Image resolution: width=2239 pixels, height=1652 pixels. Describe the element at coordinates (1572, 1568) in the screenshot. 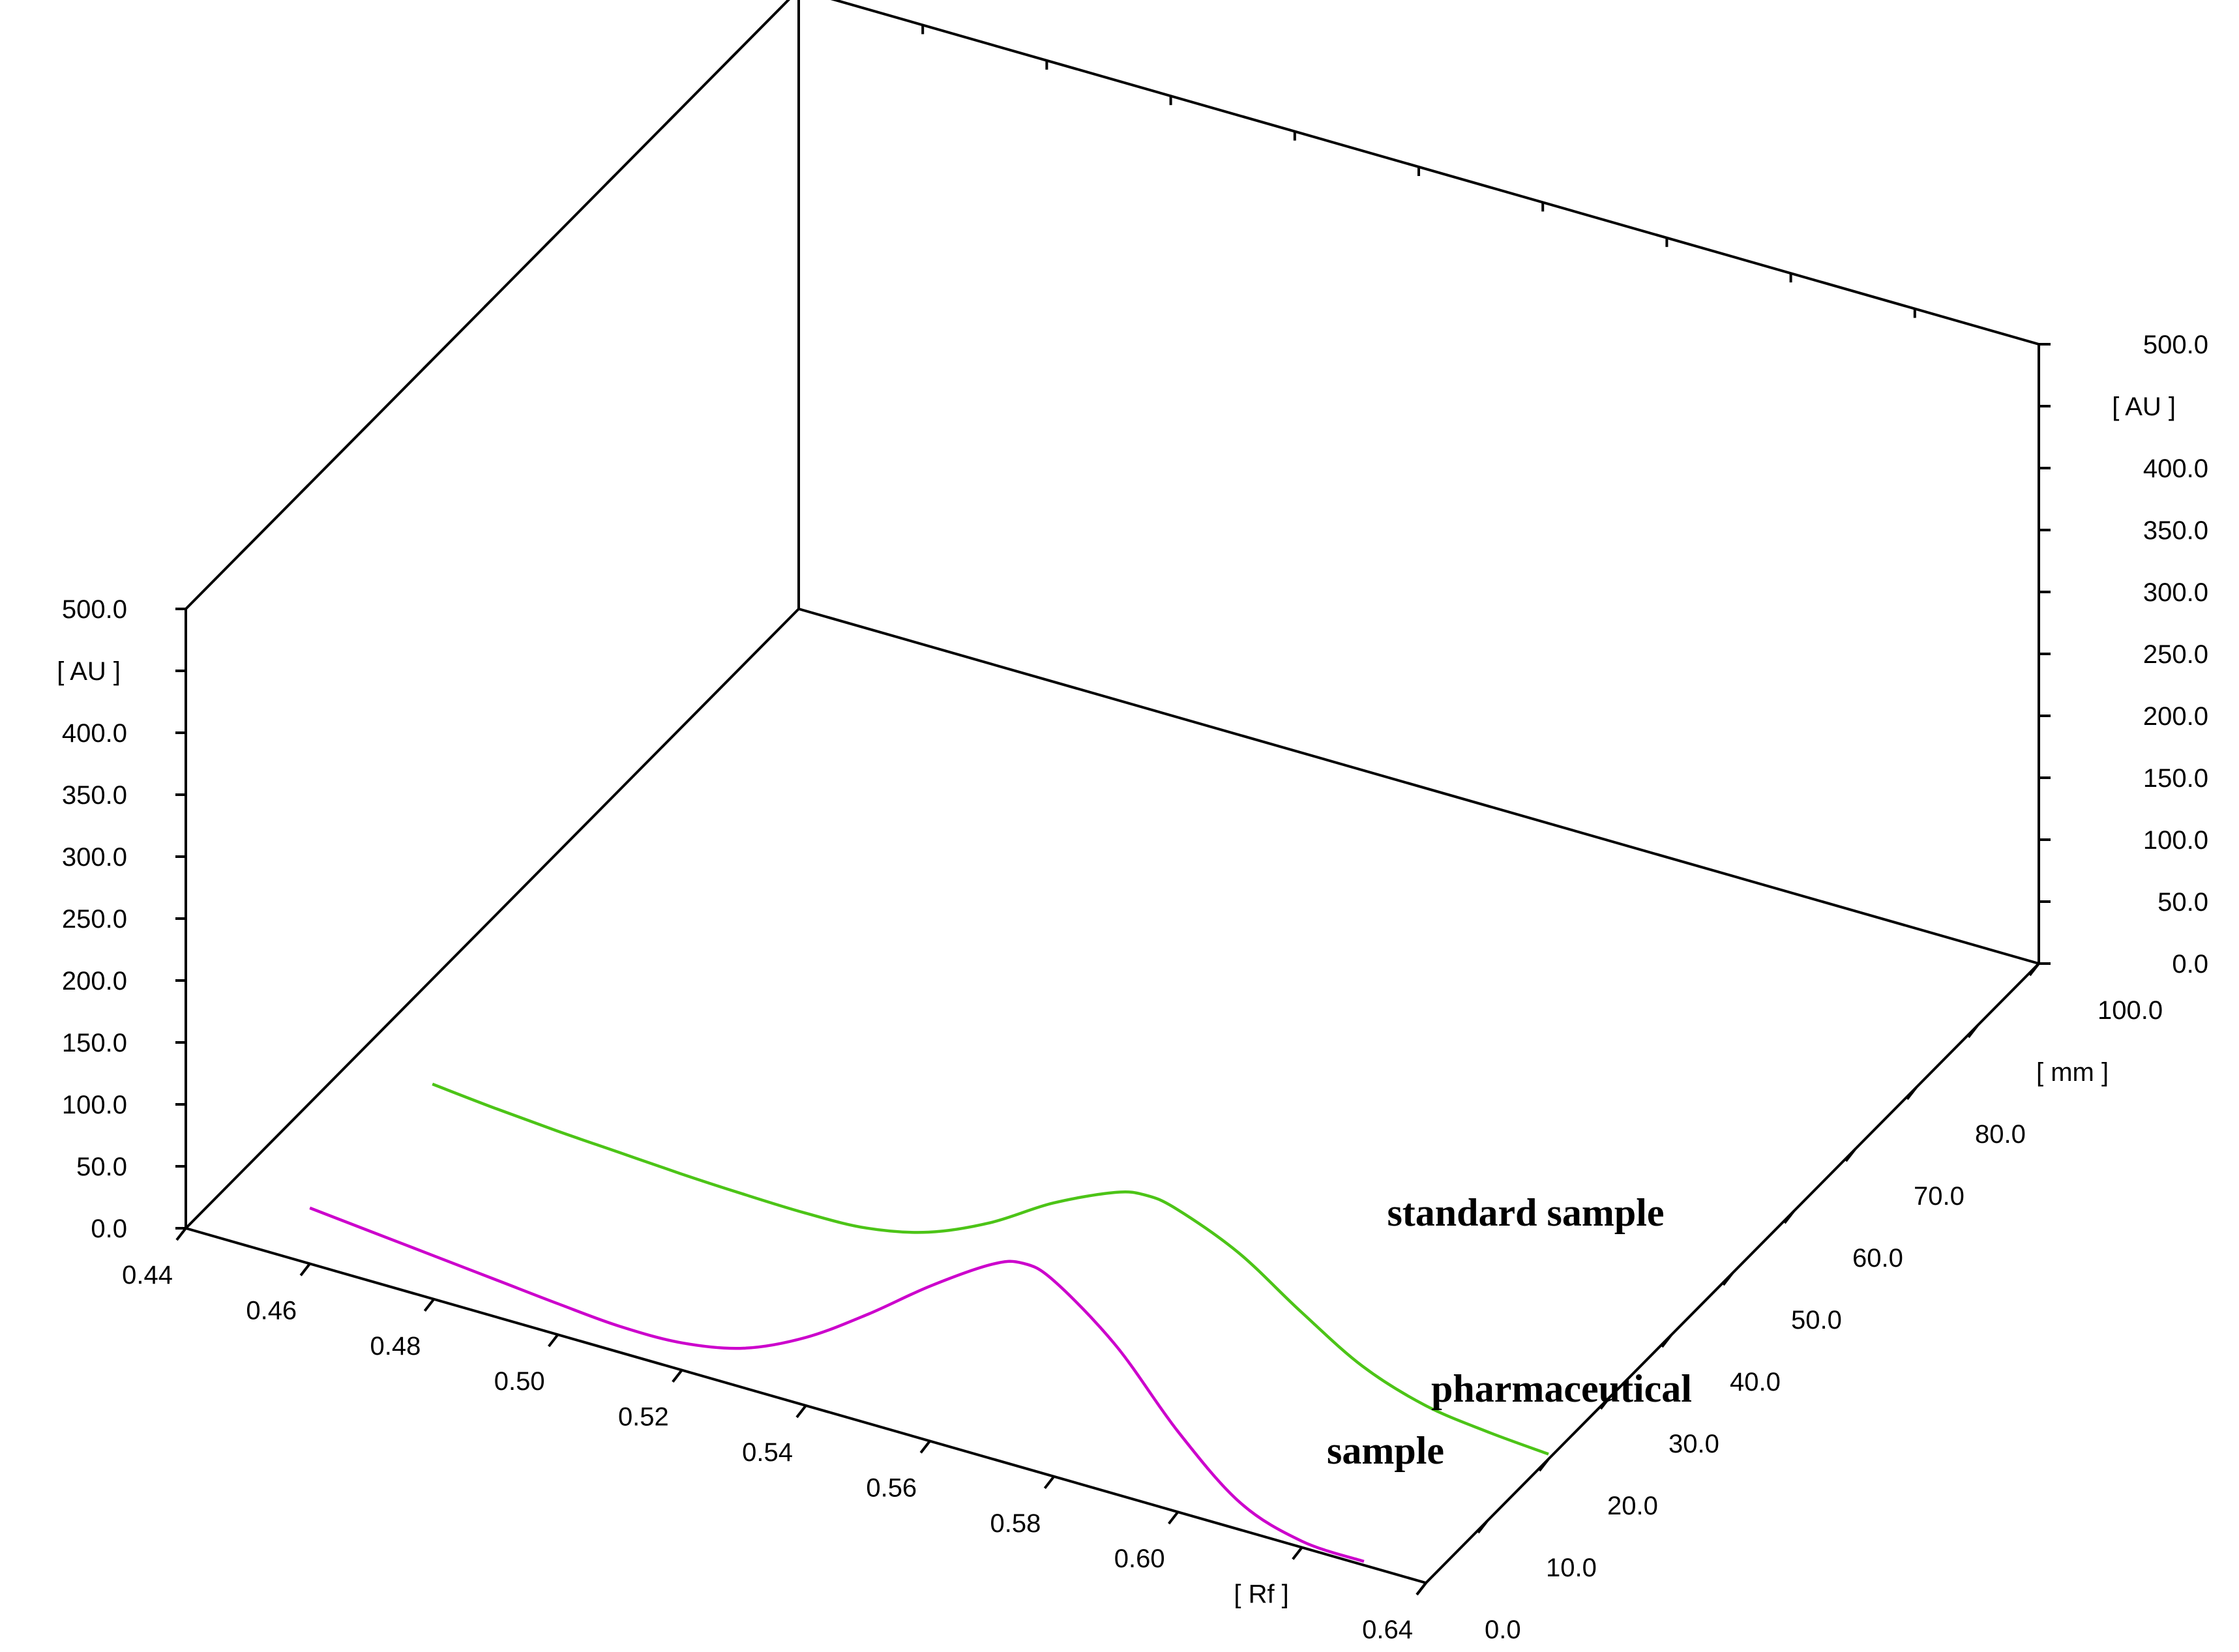

I see `mm-tick-label: 10.0` at that location.